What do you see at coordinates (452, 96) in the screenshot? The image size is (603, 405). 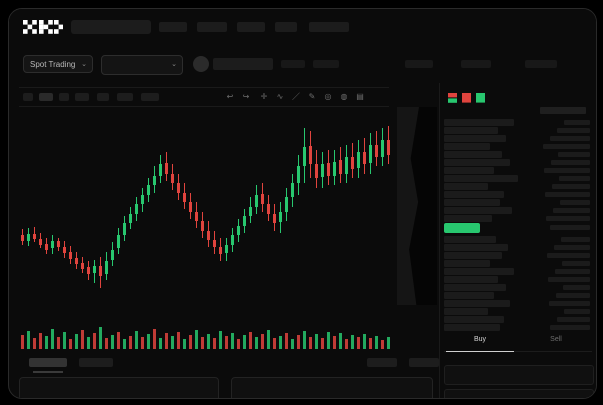 I see `book-both-icon` at bounding box center [452, 96].